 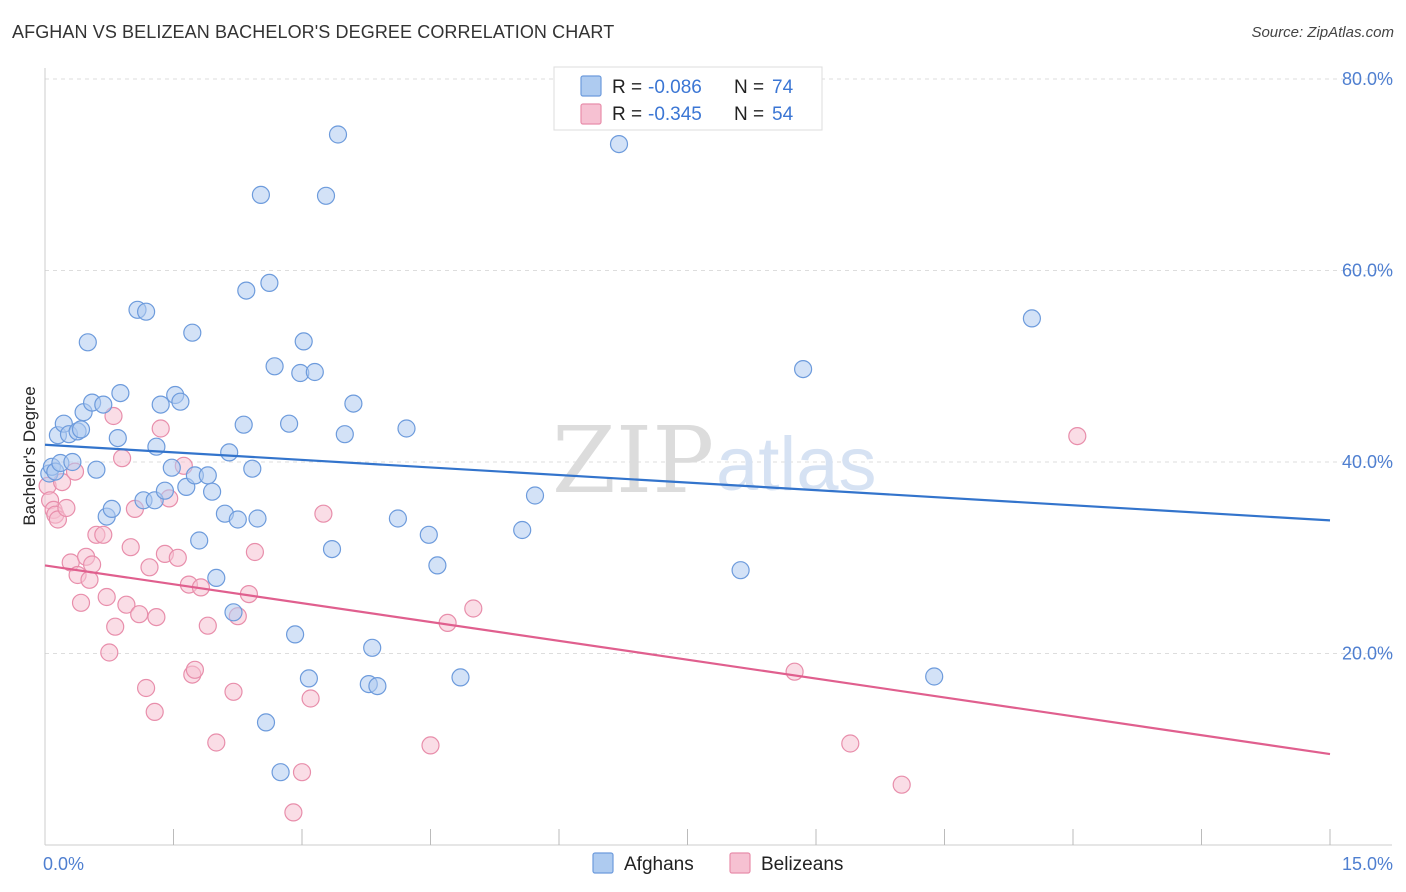 I want to click on belizeans-legend-label: Belizeans, so click(x=802, y=864).